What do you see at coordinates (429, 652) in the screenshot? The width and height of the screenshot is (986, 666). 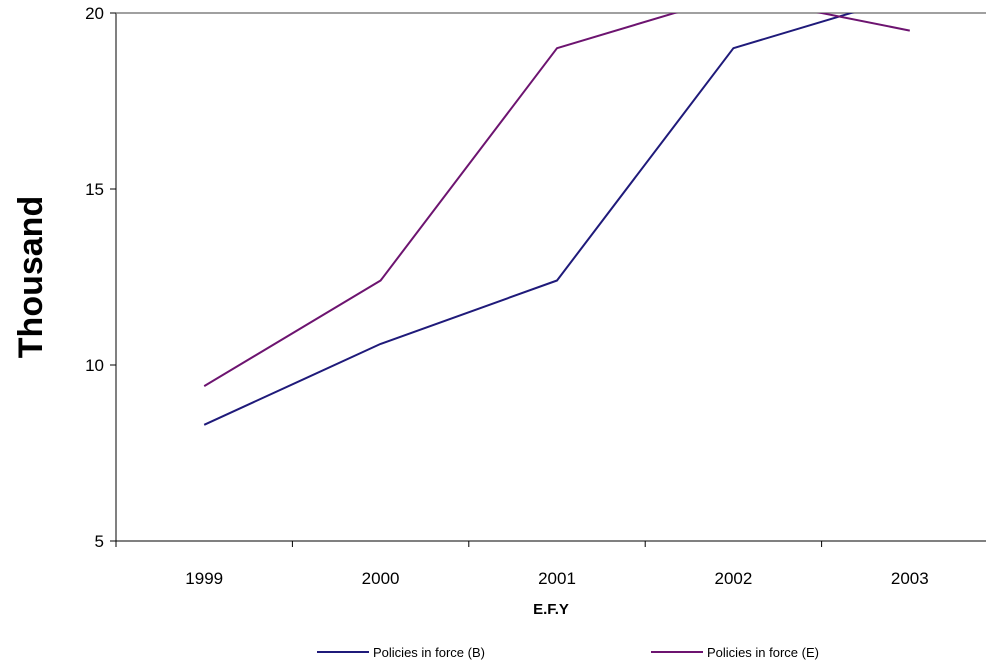 I see `legend-label-b: Policies in force (B)` at bounding box center [429, 652].